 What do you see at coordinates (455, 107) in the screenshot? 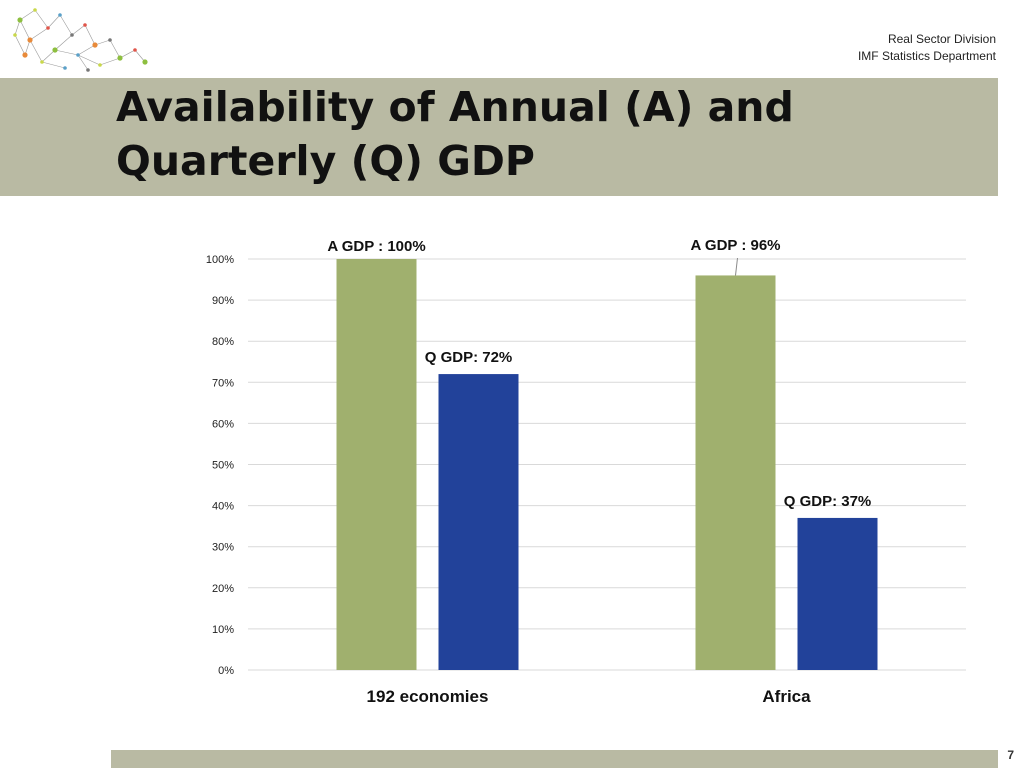
I see `title-line-1: Availability of Annual (A) and` at bounding box center [455, 107].